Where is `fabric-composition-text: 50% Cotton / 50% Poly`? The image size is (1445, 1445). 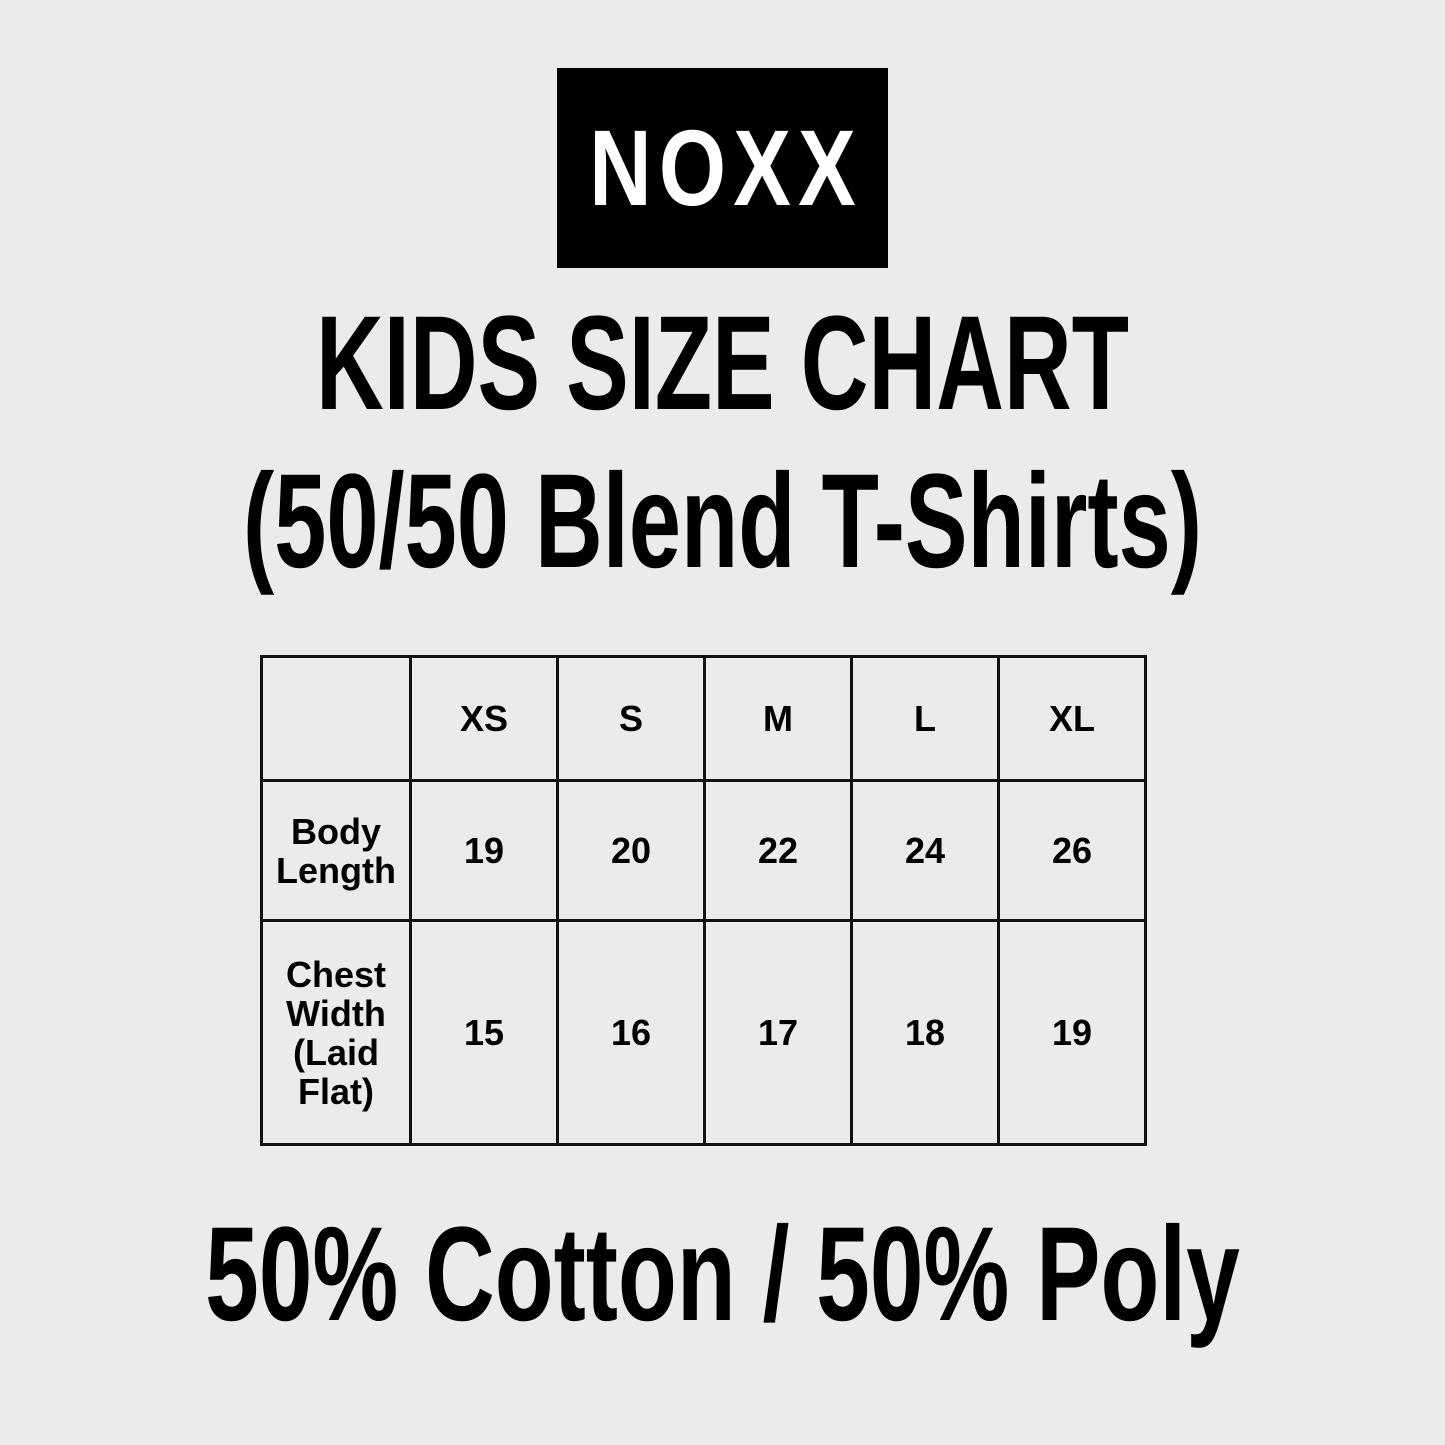
fabric-composition-text: 50% Cotton / 50% Poly is located at coordinates (722, 1274).